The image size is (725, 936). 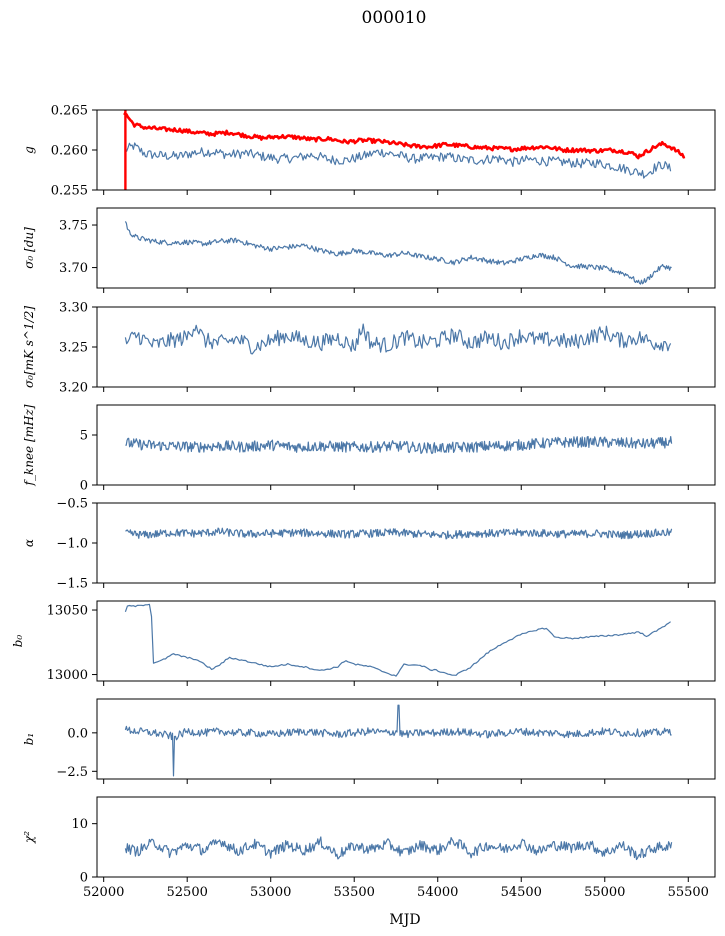 What do you see at coordinates (404, 920) in the screenshot?
I see `x-axis-label: MJD` at bounding box center [404, 920].